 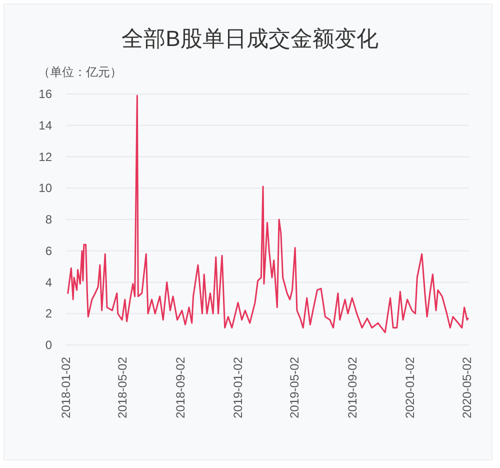 What do you see at coordinates (250, 38) in the screenshot?
I see `chart-title: 全部B股单日成交金额变化` at bounding box center [250, 38].